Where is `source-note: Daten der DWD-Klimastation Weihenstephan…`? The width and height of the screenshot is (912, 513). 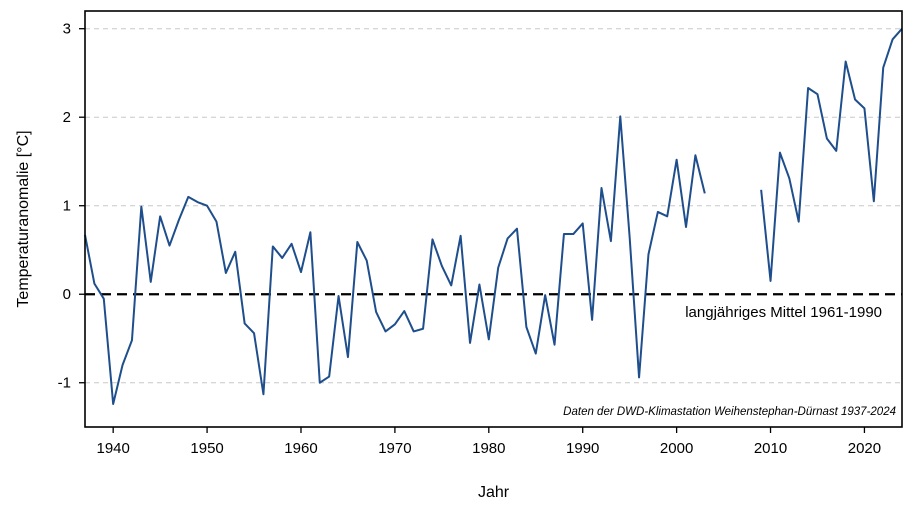
source-note: Daten der DWD-Klimastation Weihenstephan… is located at coordinates (729, 412).